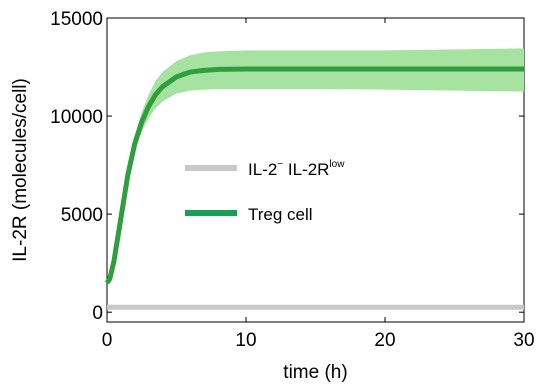 The height and width of the screenshot is (390, 541). Describe the element at coordinates (523, 340) in the screenshot. I see `x-tick-label: 30` at that location.